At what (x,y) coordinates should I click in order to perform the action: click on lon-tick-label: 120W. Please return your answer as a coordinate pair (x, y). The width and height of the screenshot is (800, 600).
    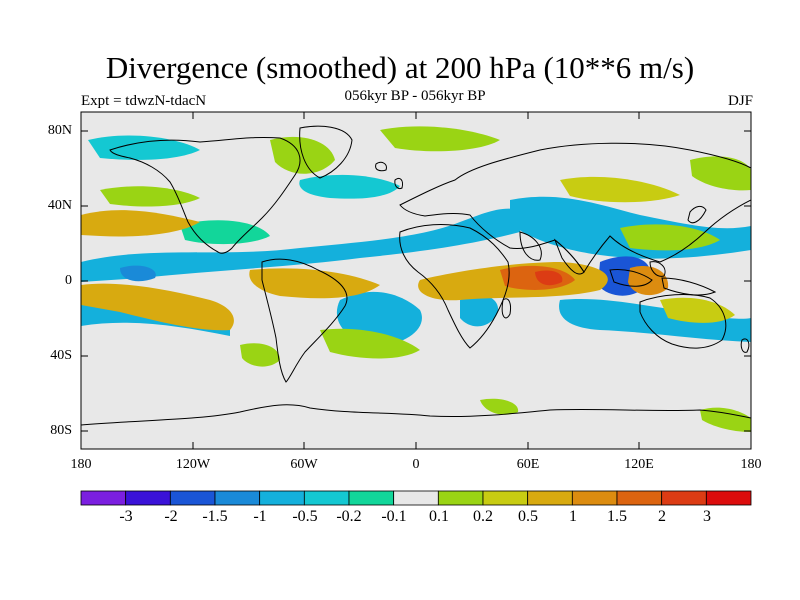
    Looking at the image, I should click on (193, 464).